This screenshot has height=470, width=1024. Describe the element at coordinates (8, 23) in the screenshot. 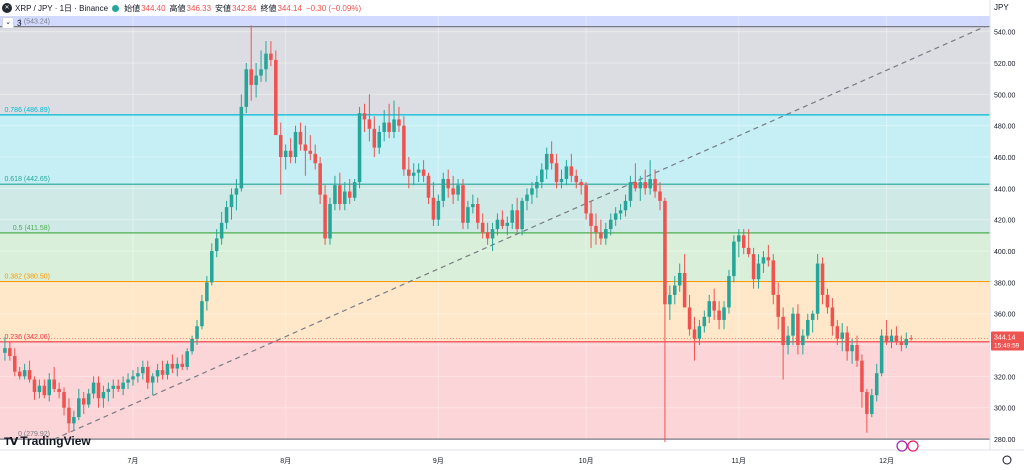

I see `chevron-down-icon: ⌄` at that location.